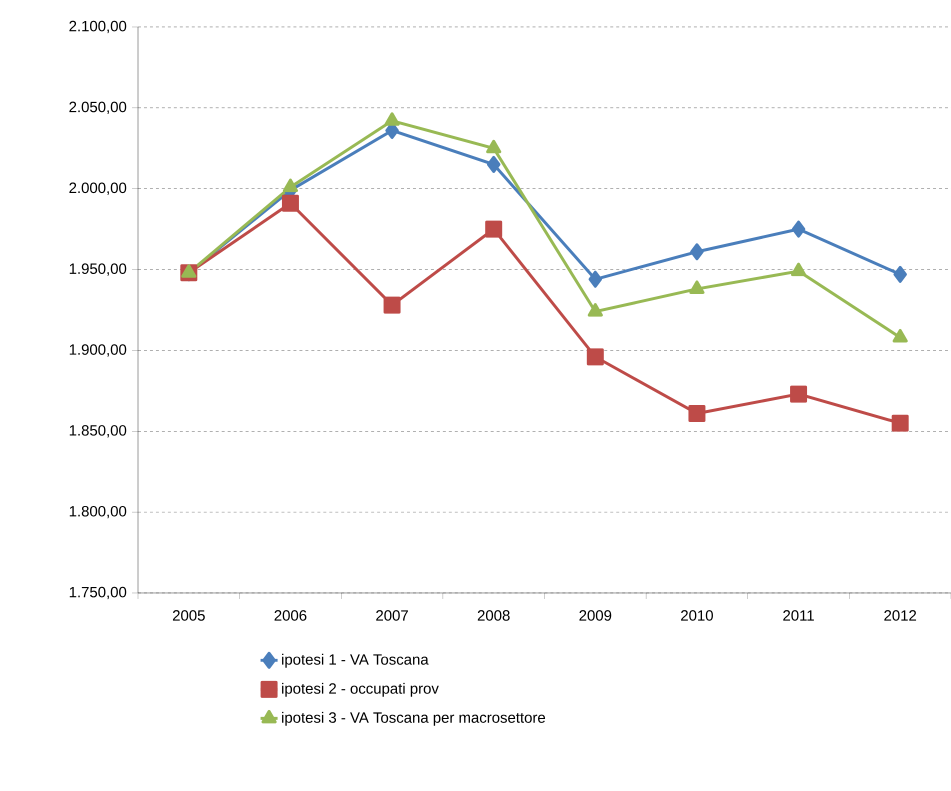 The image size is (951, 791). What do you see at coordinates (97, 188) in the screenshot?
I see `y-tick-label: 2.000,00` at bounding box center [97, 188].